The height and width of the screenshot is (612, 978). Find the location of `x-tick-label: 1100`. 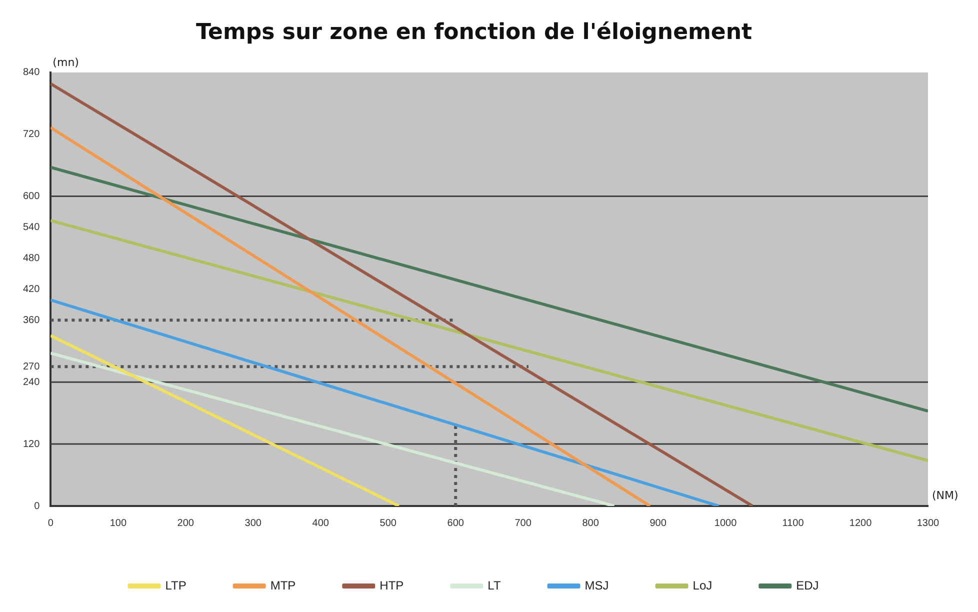

x-tick-label: 1100 is located at coordinates (793, 523).